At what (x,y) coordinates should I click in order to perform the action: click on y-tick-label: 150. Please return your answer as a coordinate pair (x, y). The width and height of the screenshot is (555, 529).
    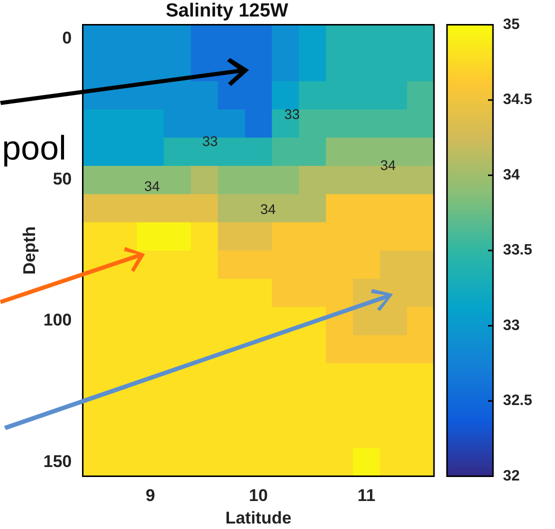
    Looking at the image, I should click on (57, 461).